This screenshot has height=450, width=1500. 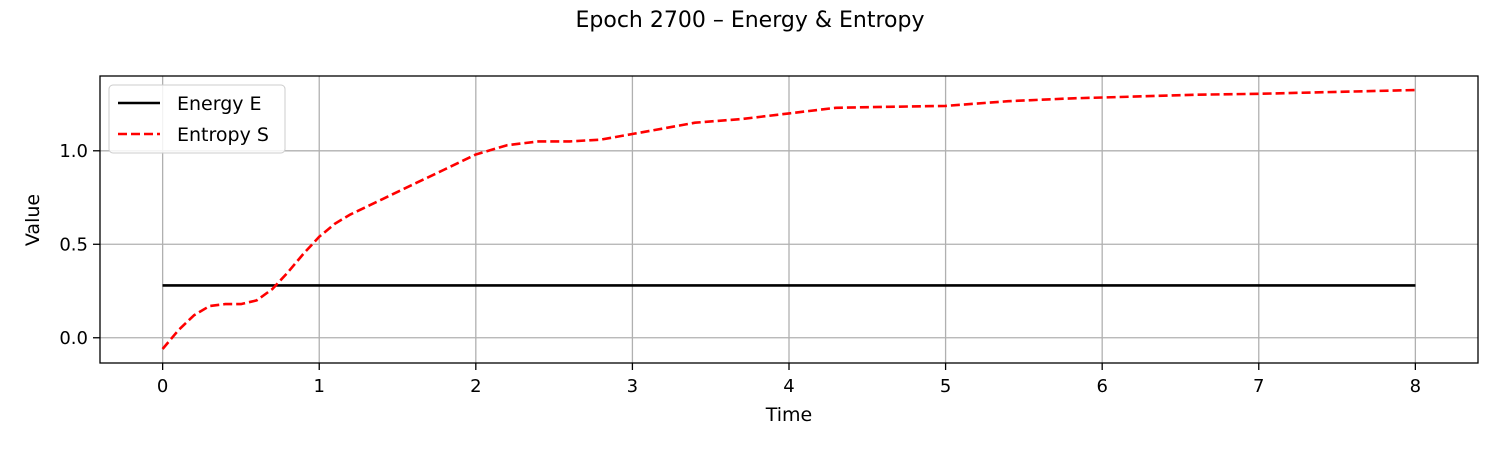 I want to click on x-tick-label: 3, so click(x=632, y=386).